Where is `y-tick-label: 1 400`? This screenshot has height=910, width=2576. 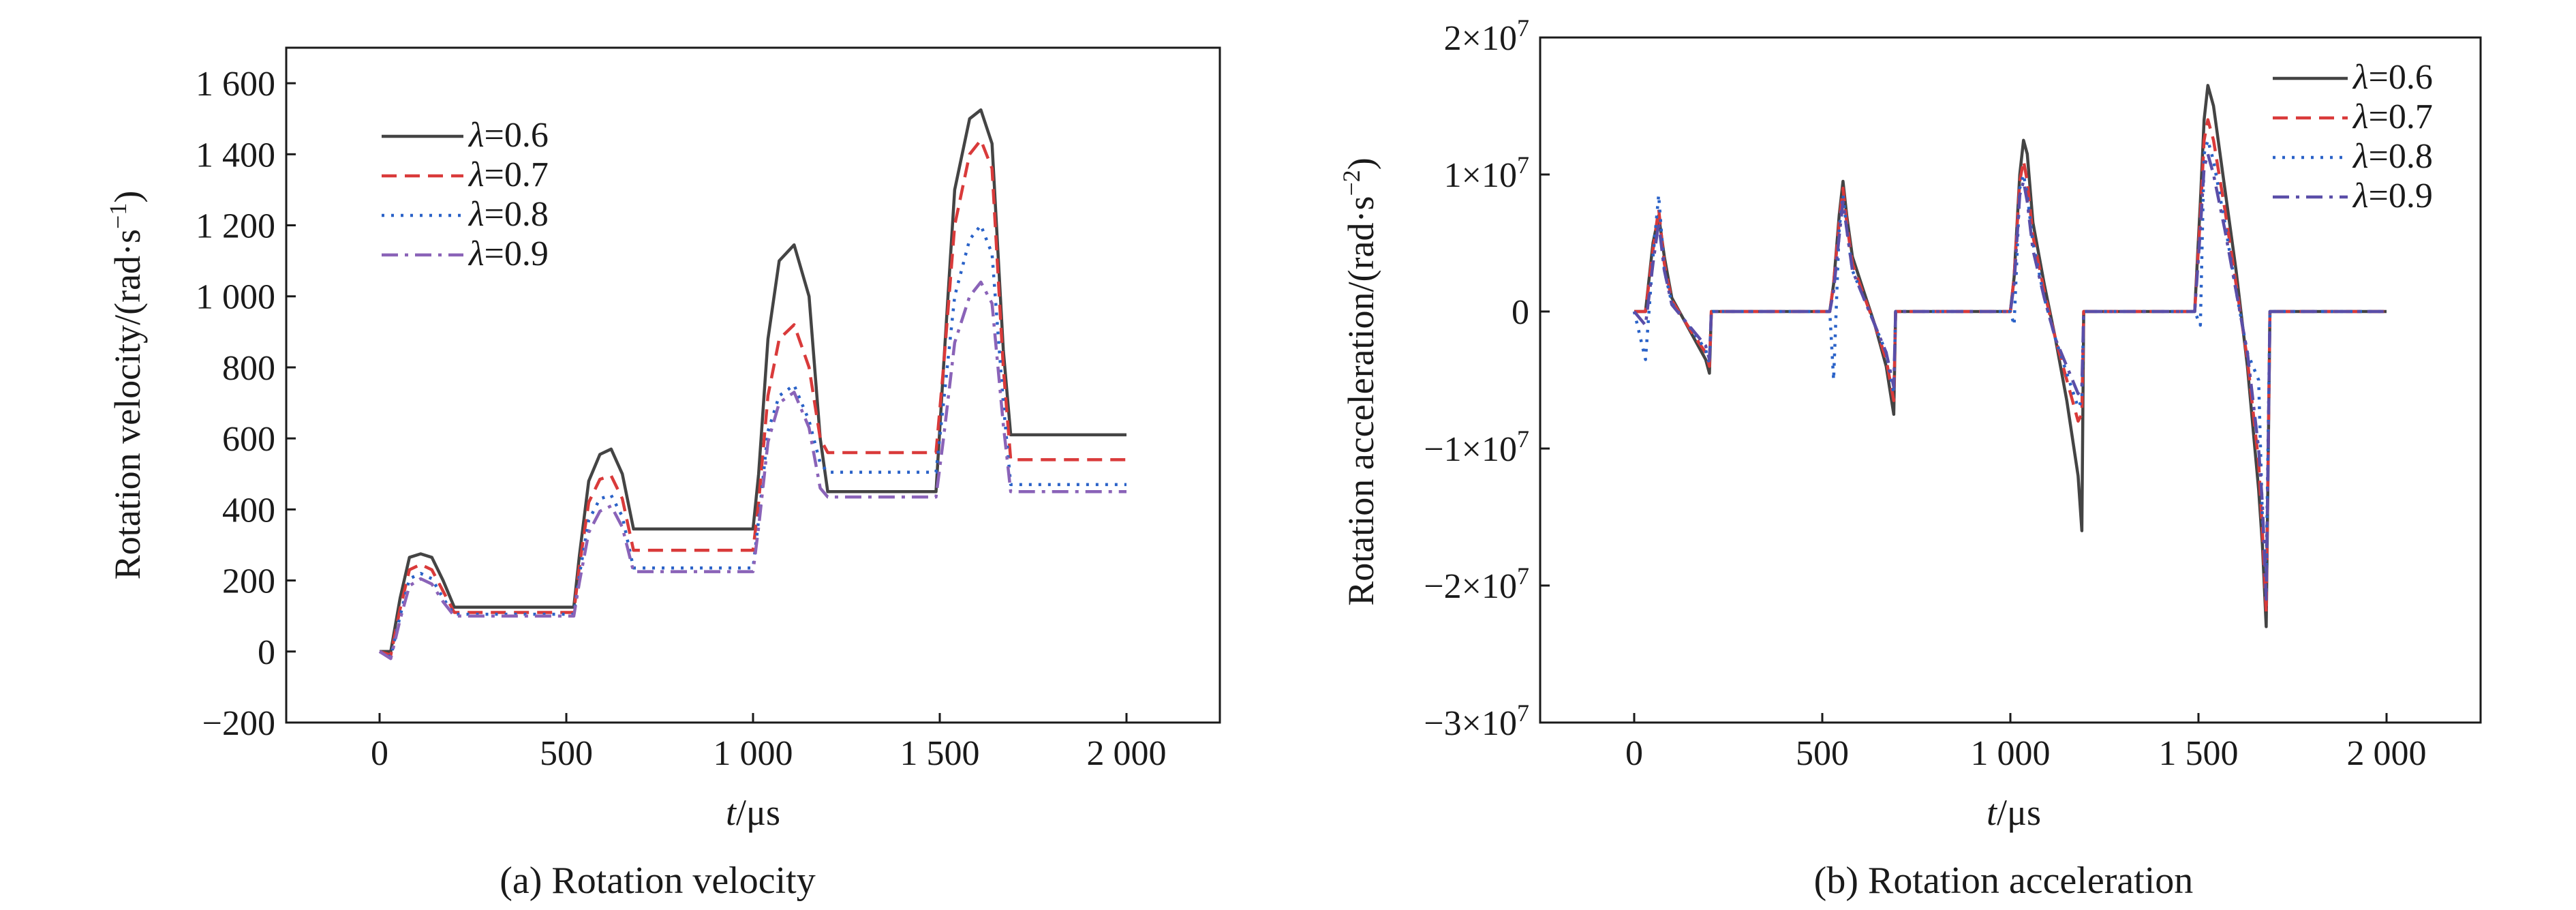 y-tick-label: 1 400 is located at coordinates (235, 155).